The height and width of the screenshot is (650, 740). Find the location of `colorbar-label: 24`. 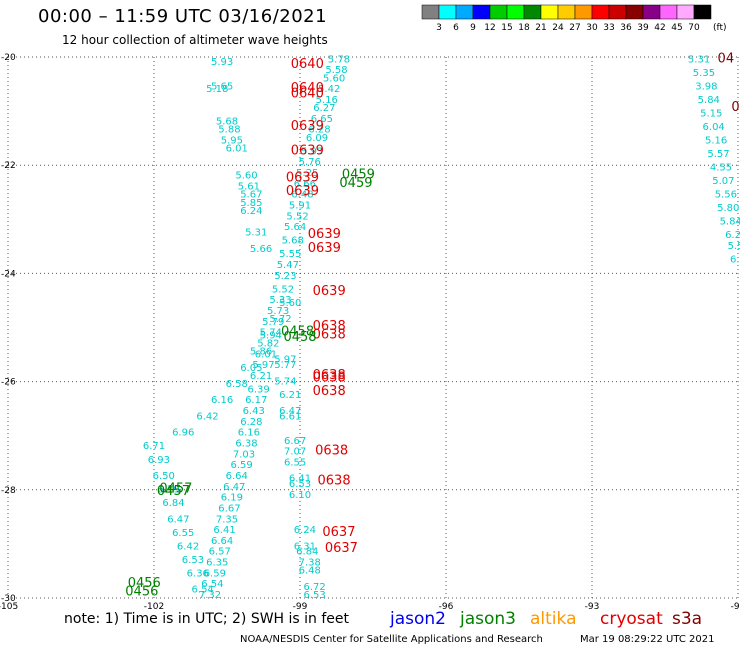

colorbar-label: 24 is located at coordinates (558, 28).